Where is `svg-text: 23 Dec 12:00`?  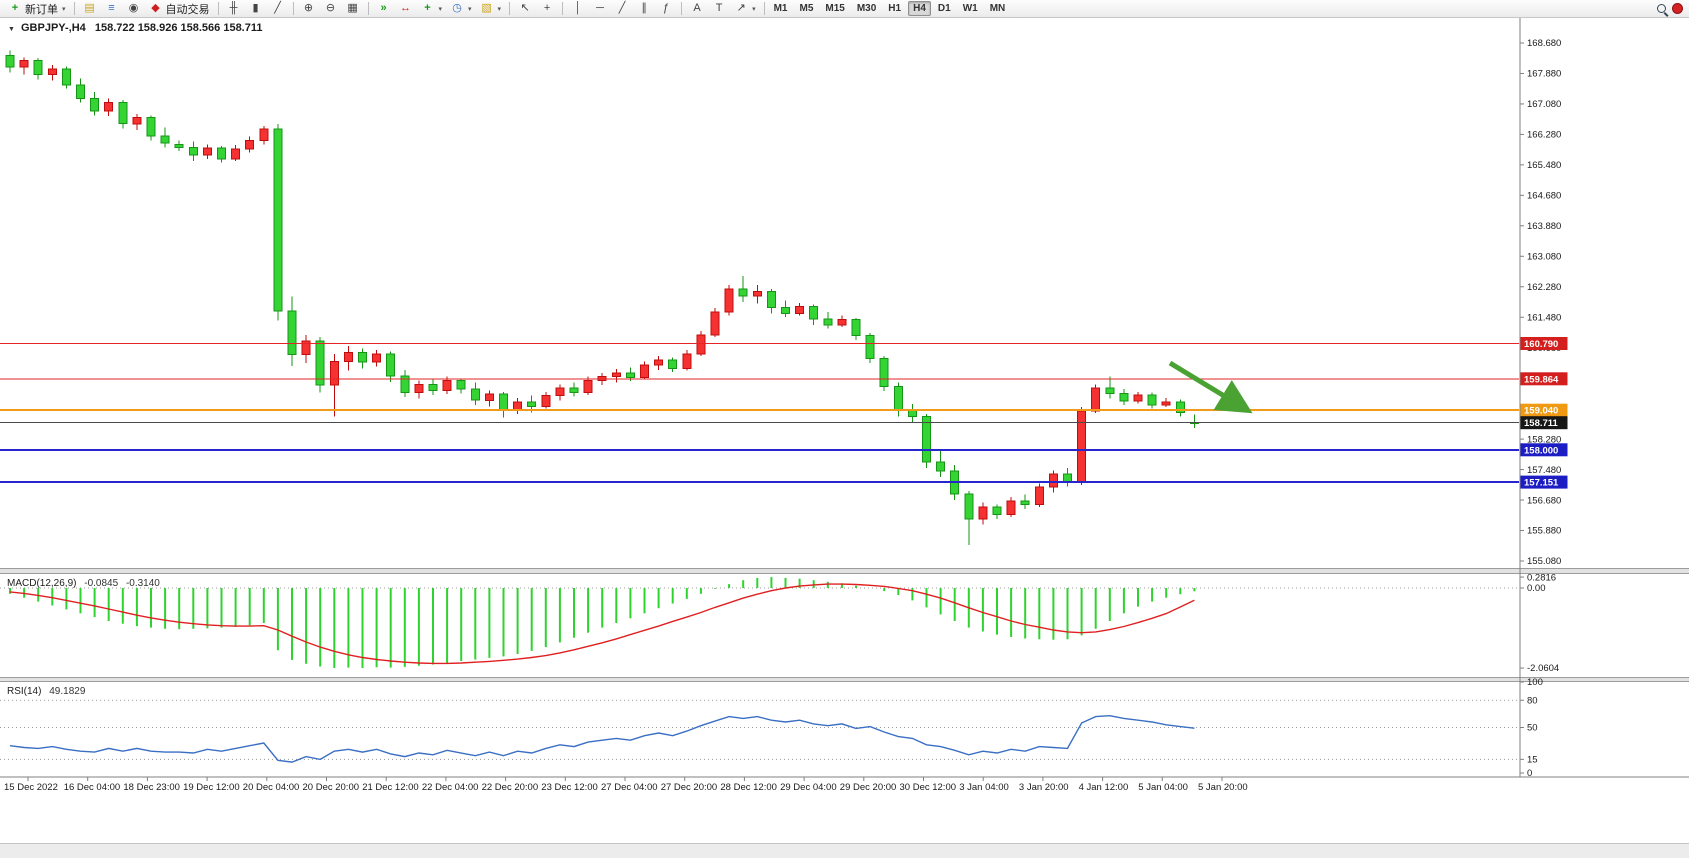 svg-text: 23 Dec 12:00 is located at coordinates (569, 787).